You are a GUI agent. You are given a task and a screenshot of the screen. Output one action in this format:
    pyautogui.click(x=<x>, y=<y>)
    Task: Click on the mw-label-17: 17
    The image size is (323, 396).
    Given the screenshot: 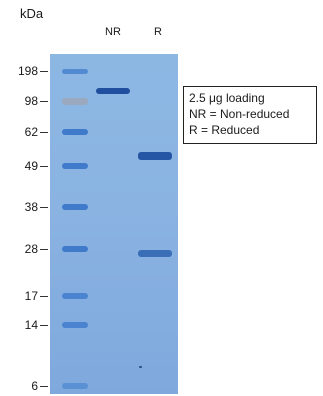 What is the action you would take?
    pyautogui.click(x=31, y=296)
    